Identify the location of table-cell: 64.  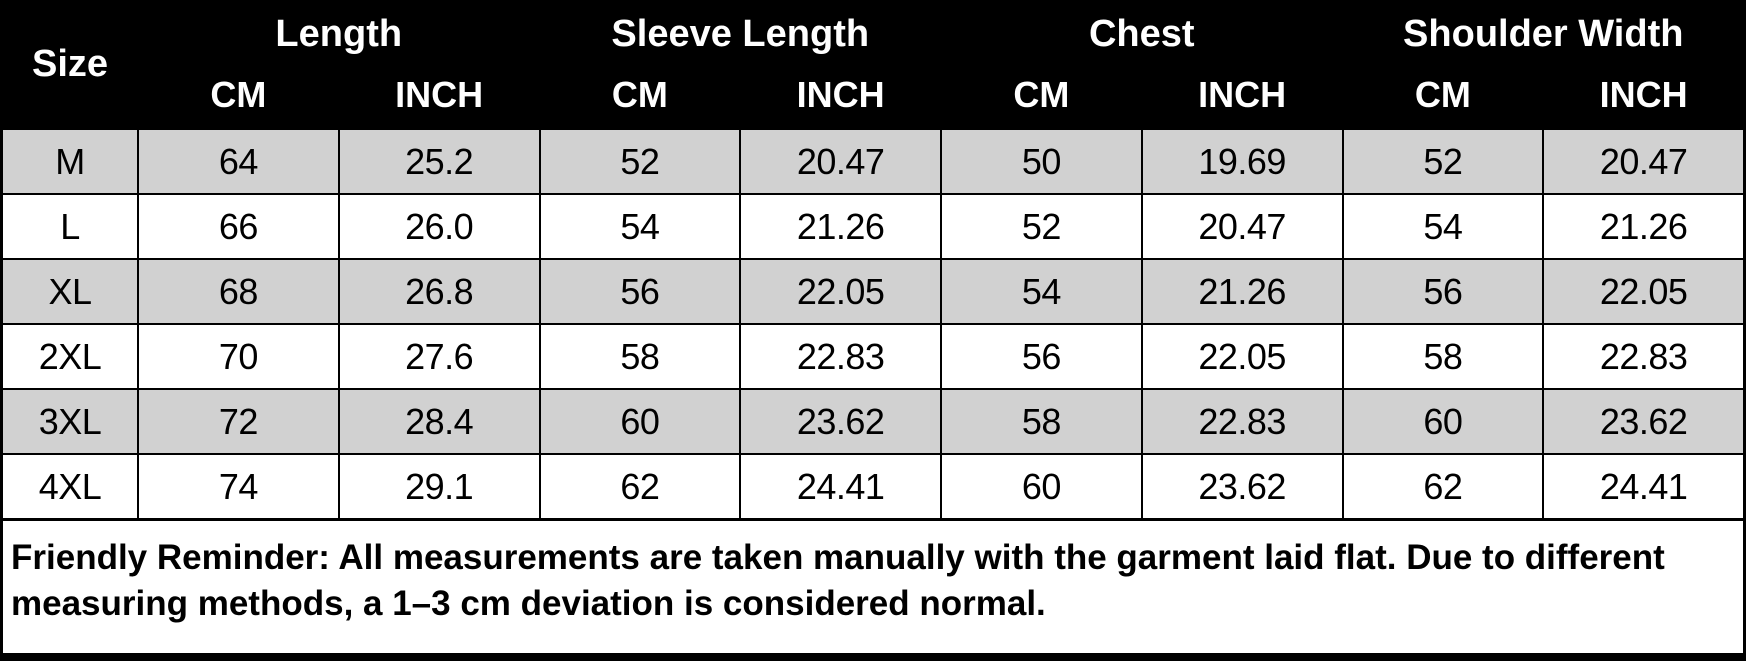
(238, 161).